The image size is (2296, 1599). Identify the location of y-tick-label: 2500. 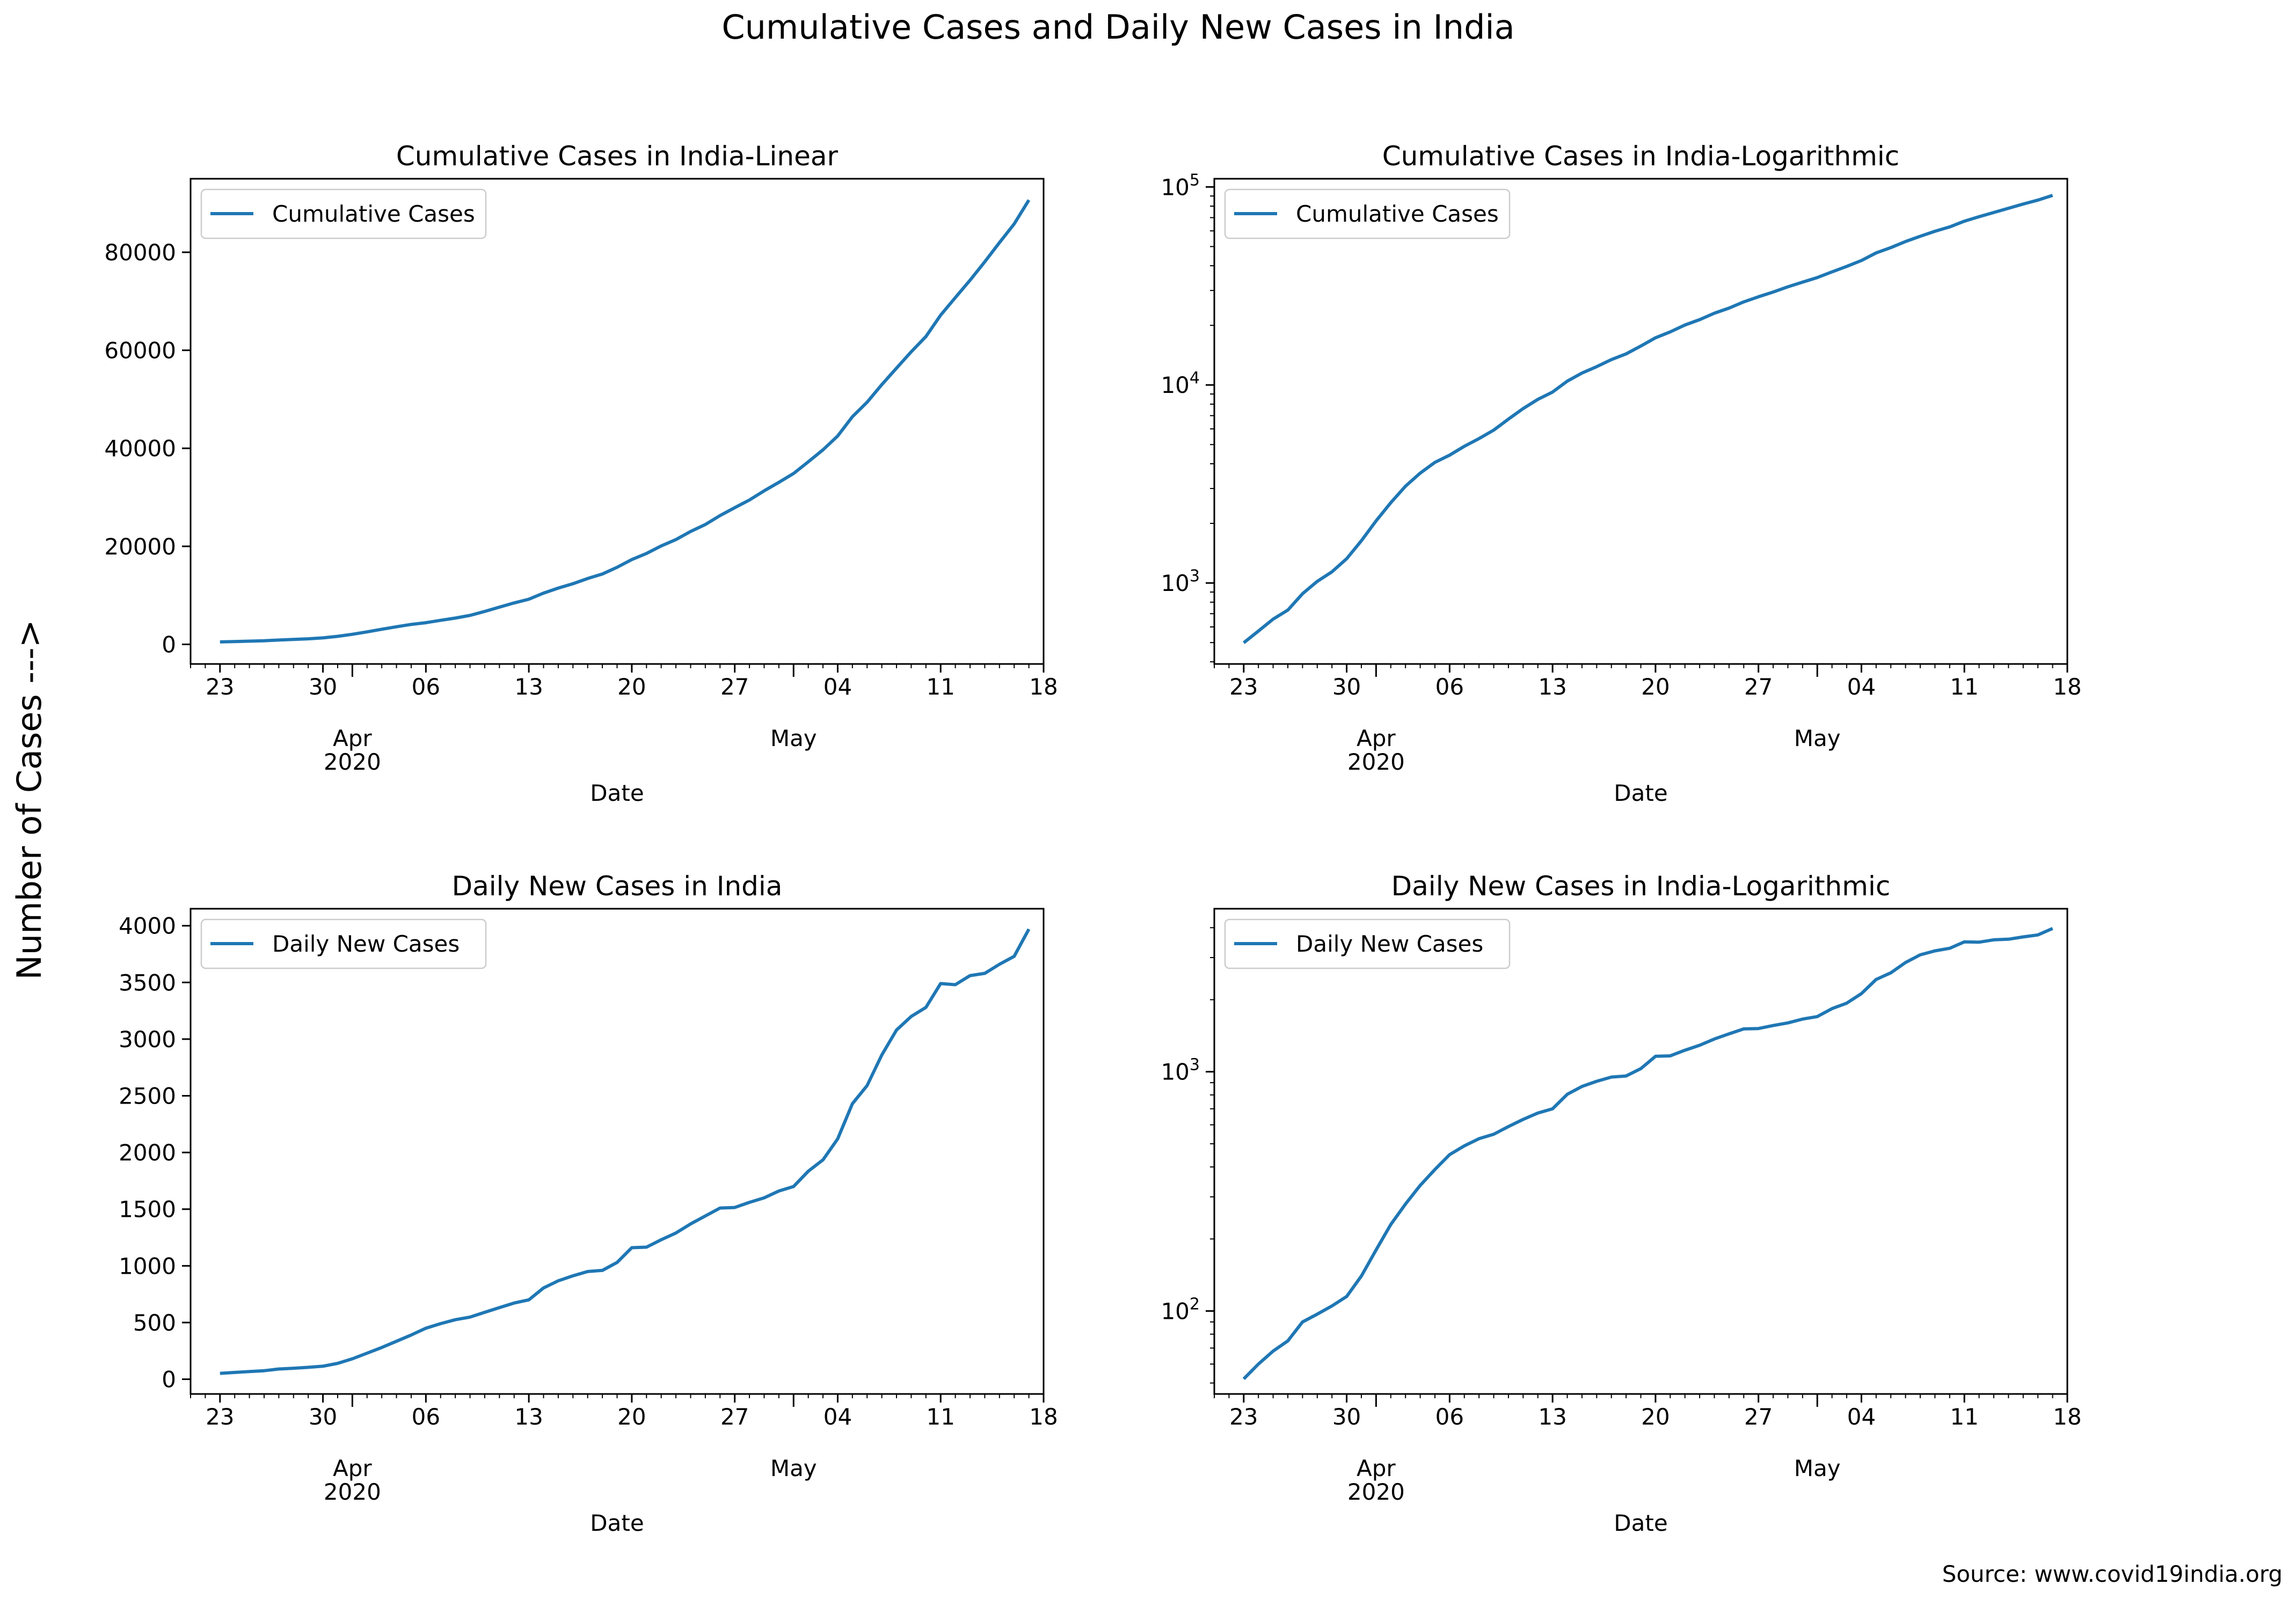
(147, 1096).